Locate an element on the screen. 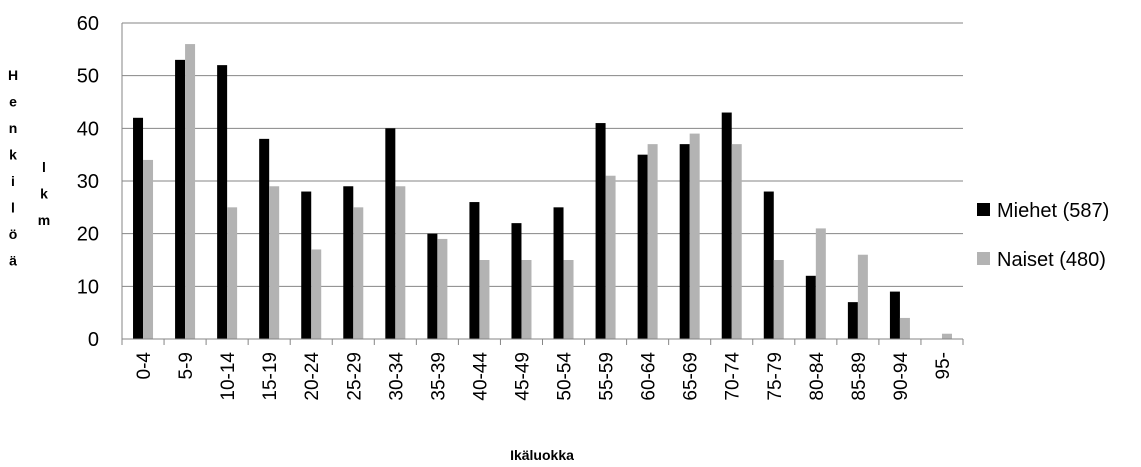 The width and height of the screenshot is (1141, 467). y-tick-label: 0 is located at coordinates (93, 340).